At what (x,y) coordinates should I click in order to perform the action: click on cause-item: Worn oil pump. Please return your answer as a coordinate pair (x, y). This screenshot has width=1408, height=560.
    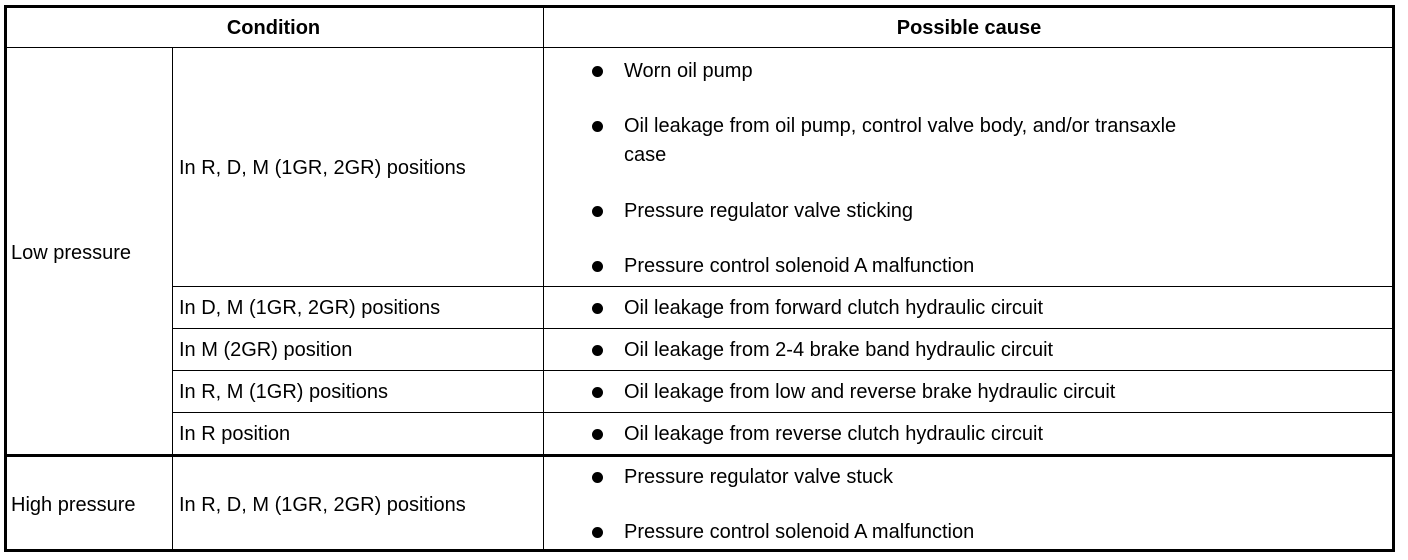
    Looking at the image, I should click on (688, 71).